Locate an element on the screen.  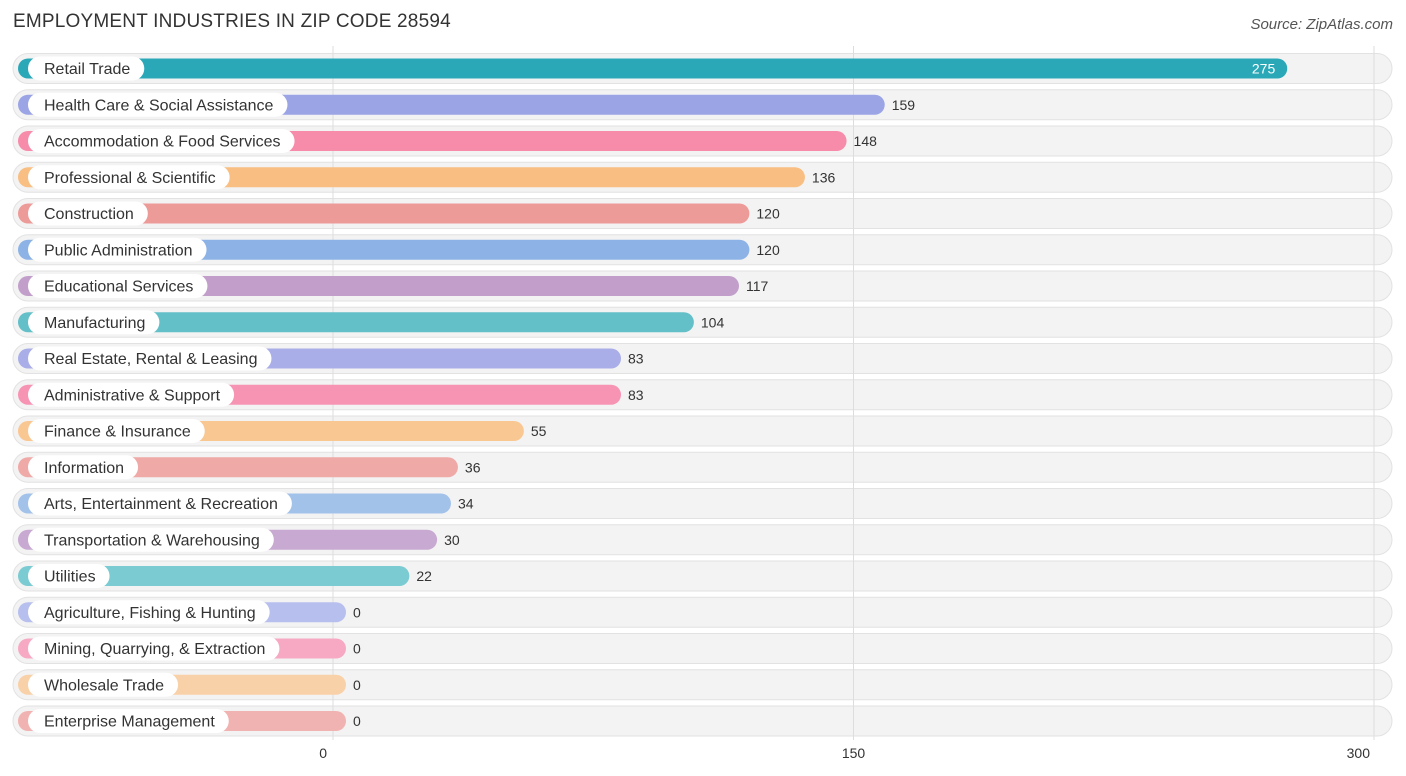
bar-label: Mining, Quarrying, & Extraction is located at coordinates (154, 649).